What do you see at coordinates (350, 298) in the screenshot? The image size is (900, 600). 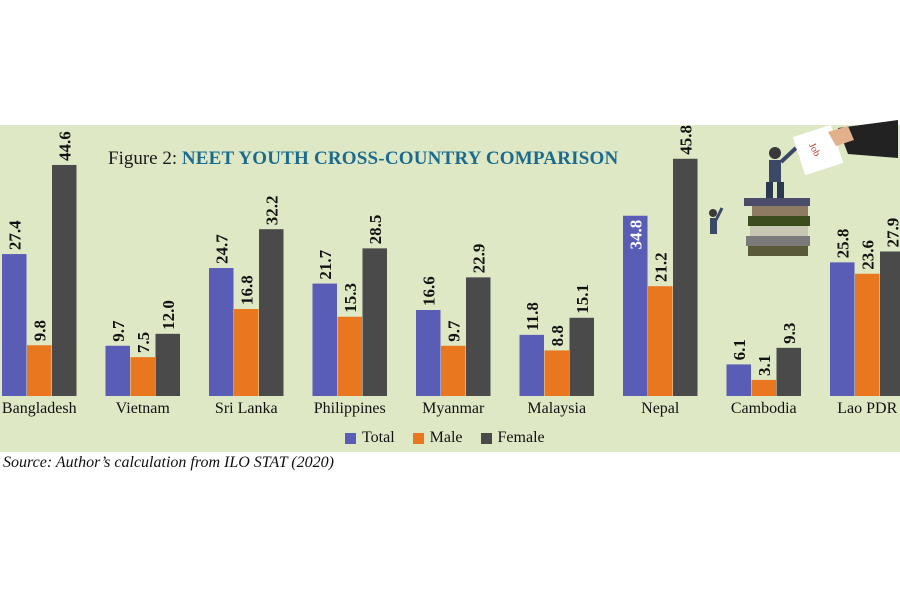 I see `value-label-male-philippines: 15.3` at bounding box center [350, 298].